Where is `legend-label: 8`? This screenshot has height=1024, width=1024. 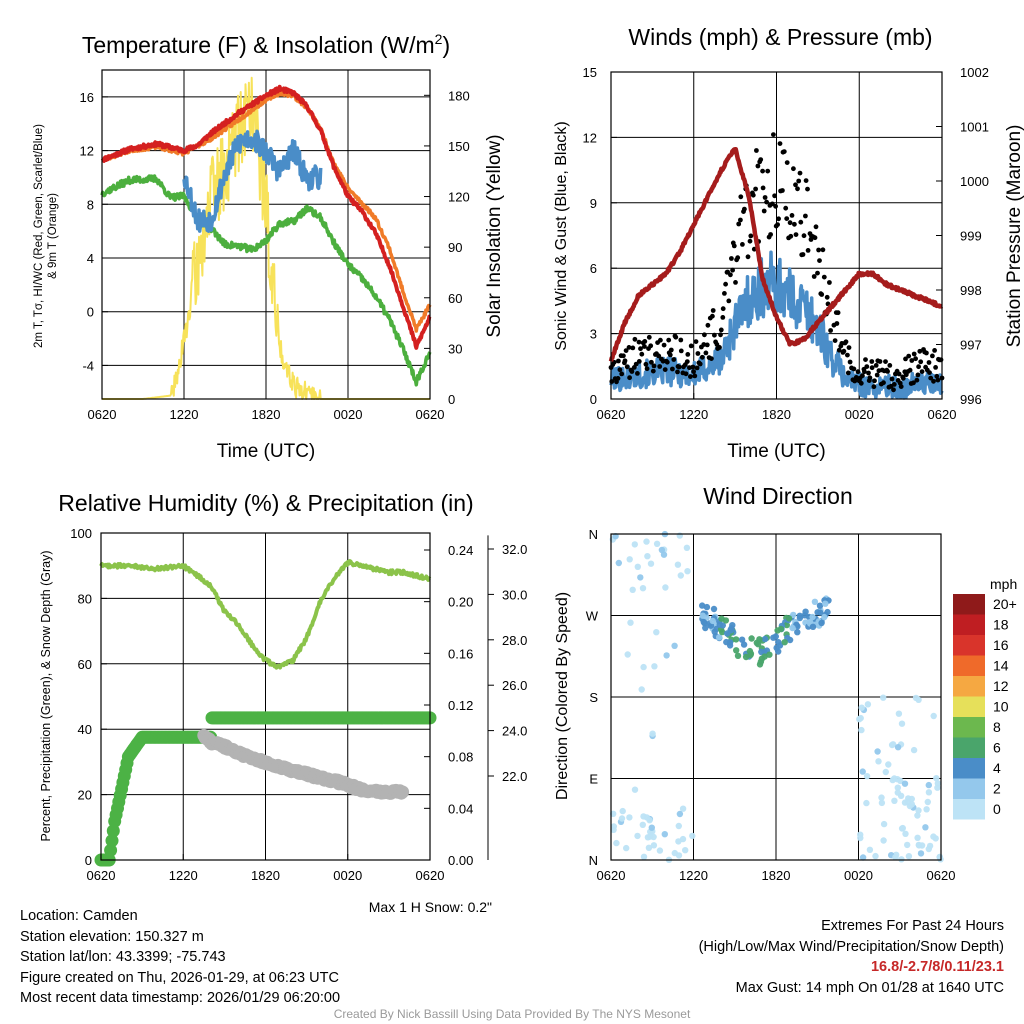
legend-label: 8 is located at coordinates (997, 727).